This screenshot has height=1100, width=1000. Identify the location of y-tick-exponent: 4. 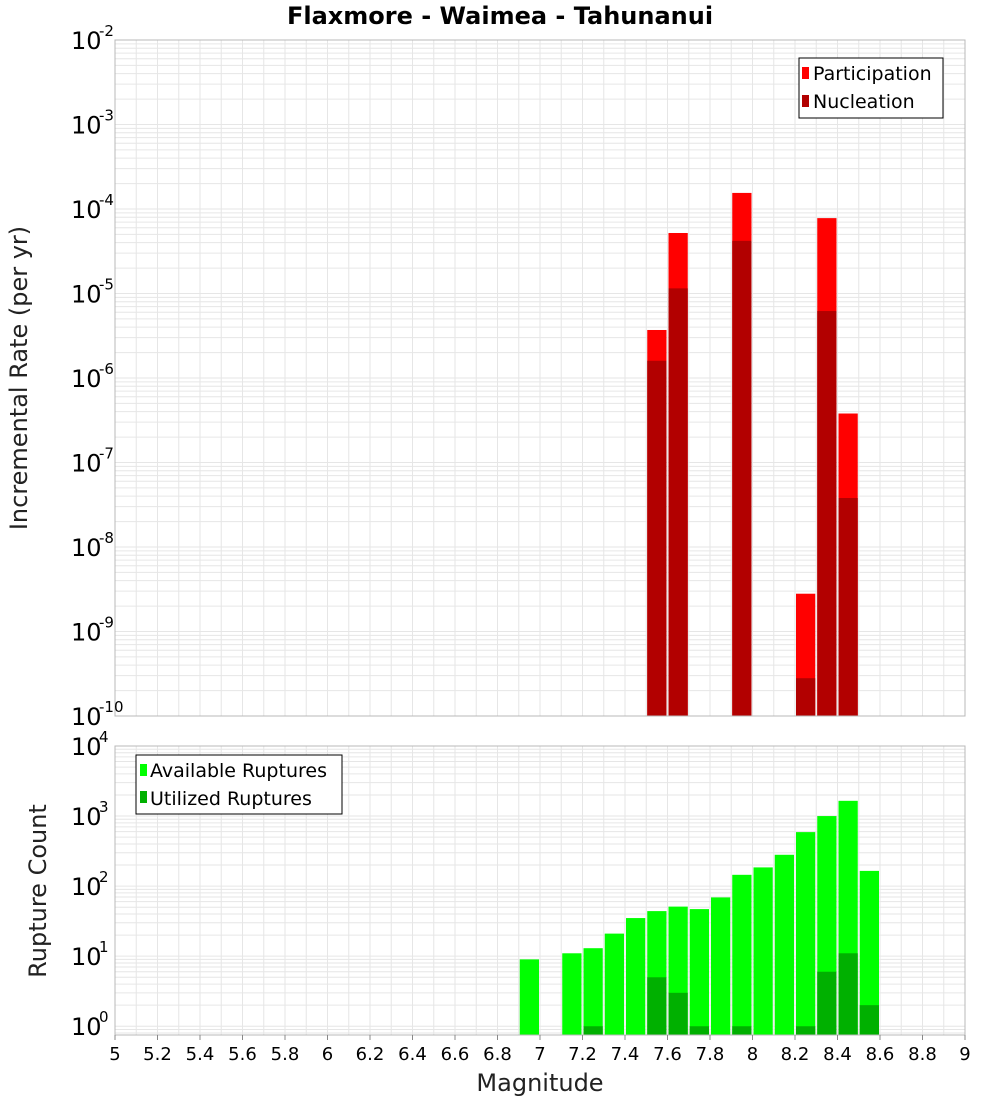
(104, 737).